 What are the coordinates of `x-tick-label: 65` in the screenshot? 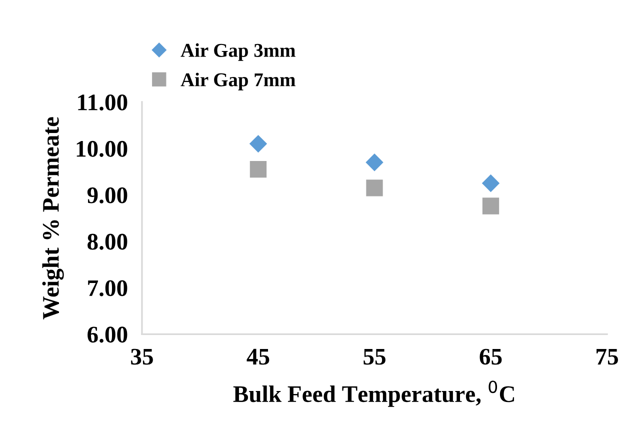 It's located at (491, 356).